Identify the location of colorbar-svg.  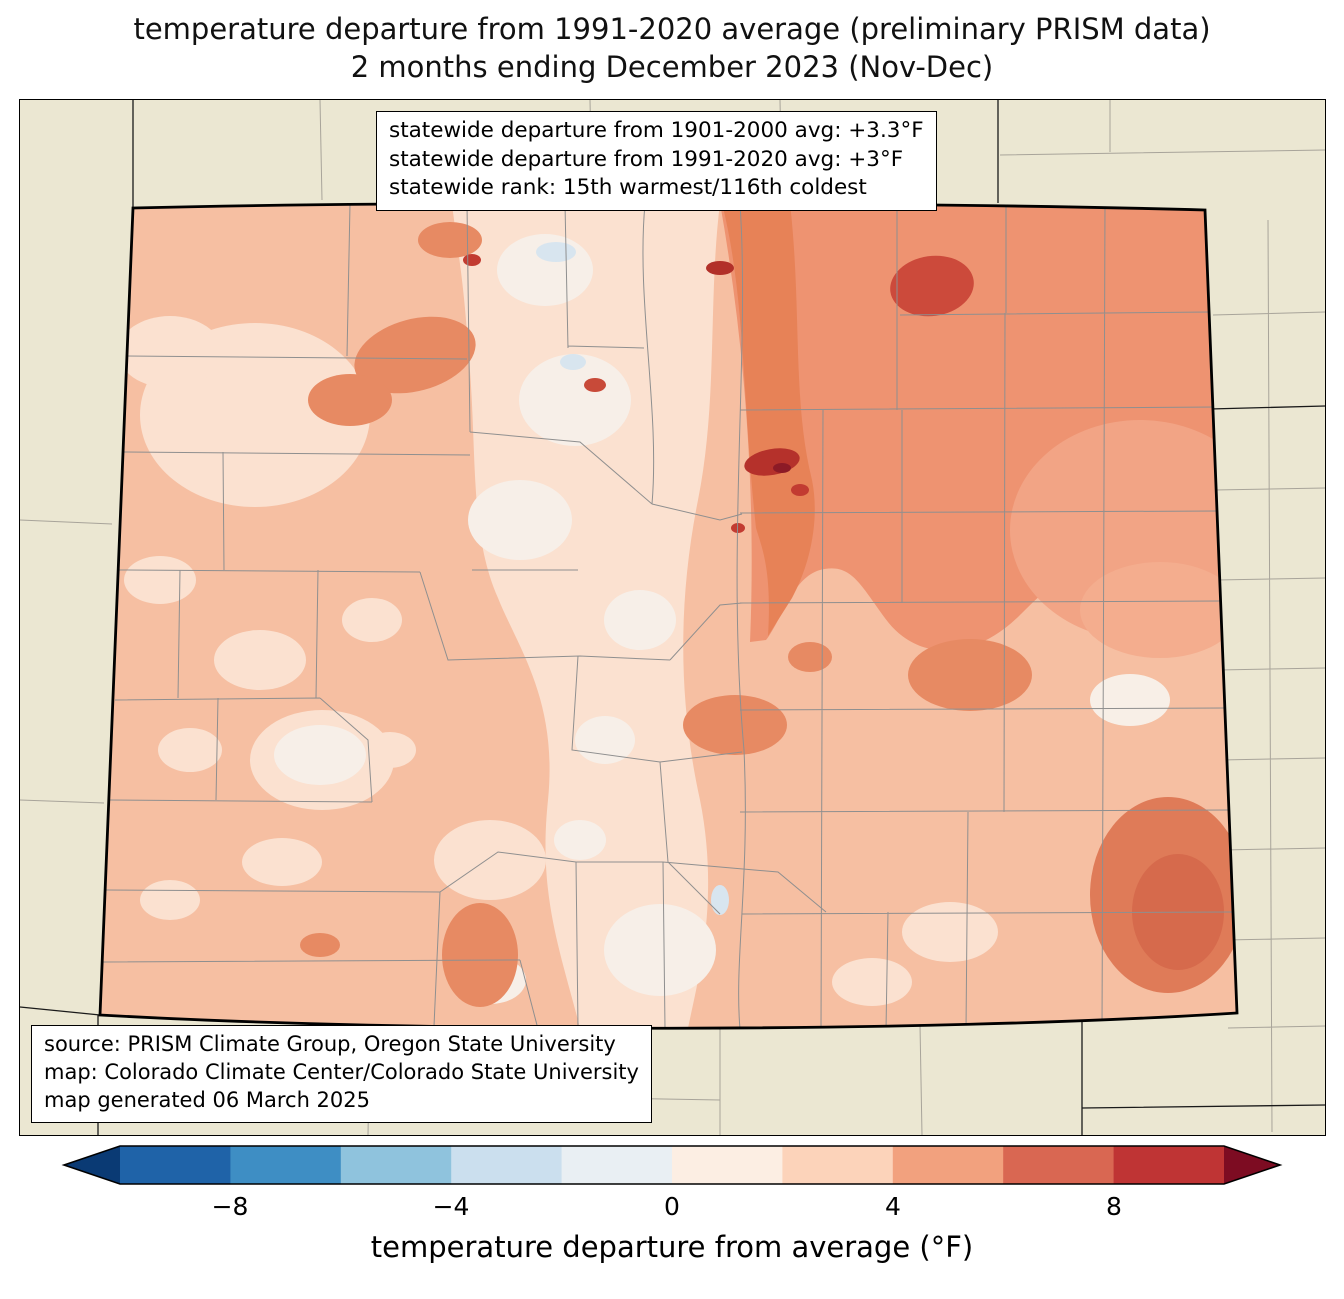
(672, 1165).